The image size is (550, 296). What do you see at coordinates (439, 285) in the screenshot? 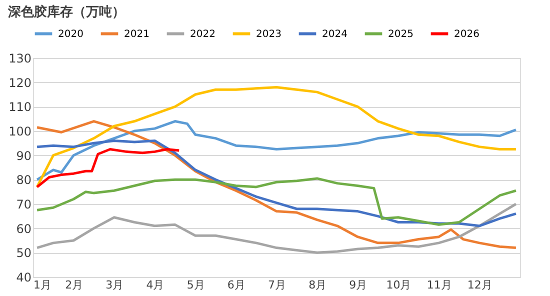
I see `x-tick-label: 11月` at bounding box center [439, 285].